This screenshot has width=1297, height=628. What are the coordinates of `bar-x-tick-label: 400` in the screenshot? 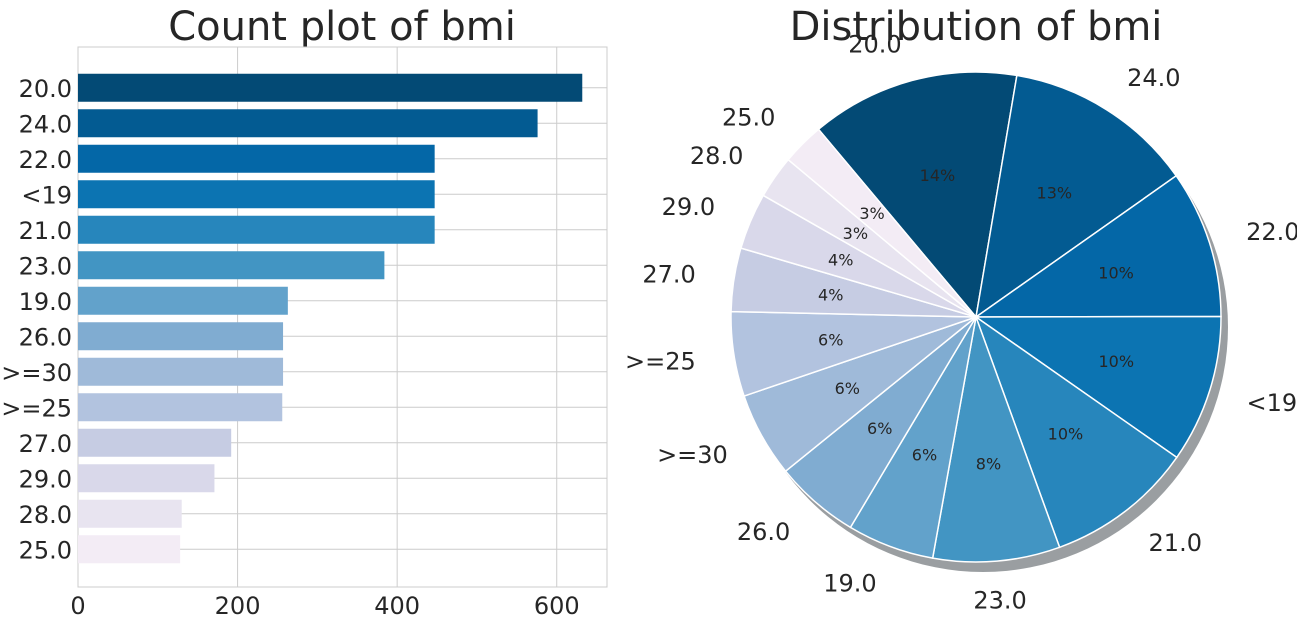 It's located at (397, 606).